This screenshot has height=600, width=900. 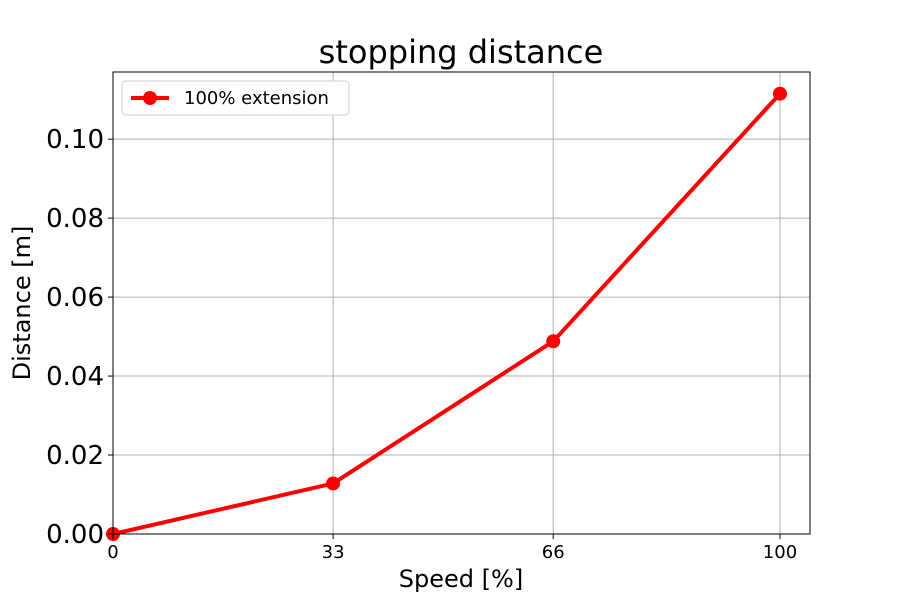 What do you see at coordinates (452, 548) in the screenshot?
I see `x-axis-ticks: 0 33 66 100` at bounding box center [452, 548].